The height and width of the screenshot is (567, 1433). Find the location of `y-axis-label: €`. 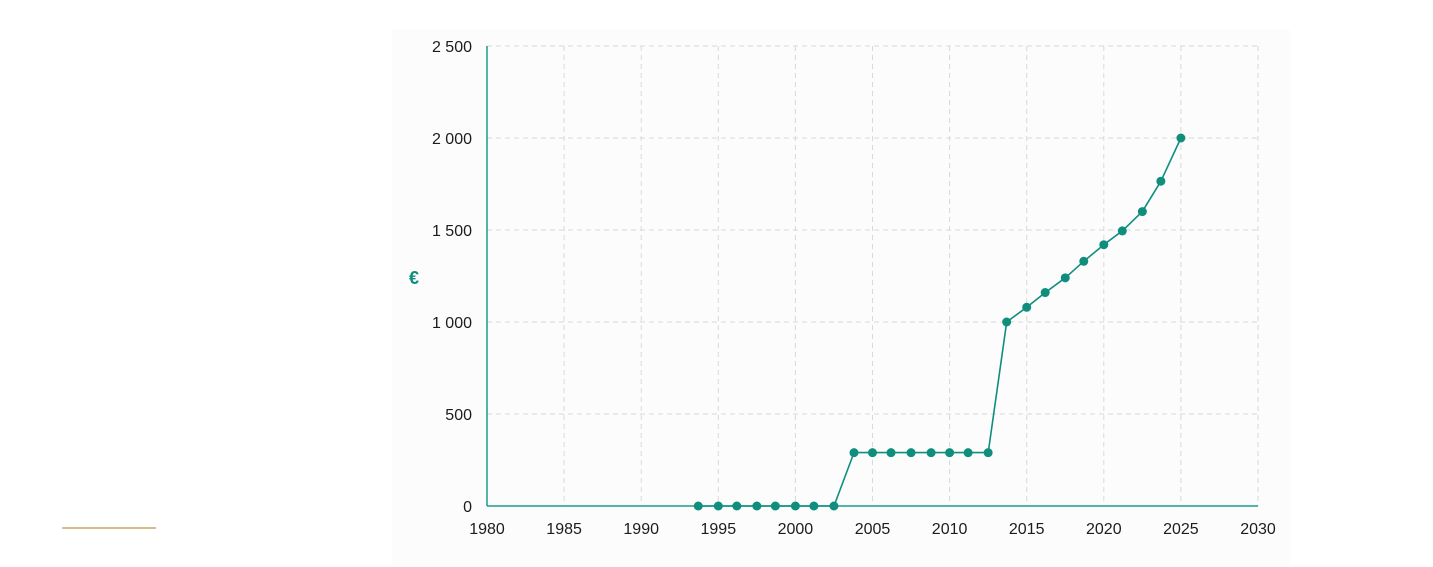

y-axis-label: € is located at coordinates (414, 278).